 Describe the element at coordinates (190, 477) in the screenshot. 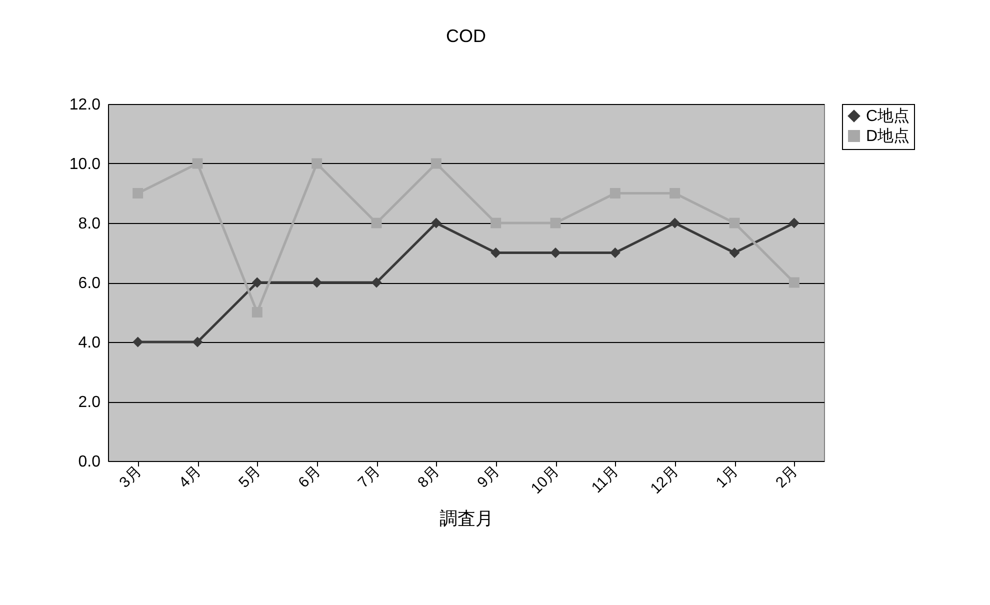

I see `x-tick-label: 4月` at that location.